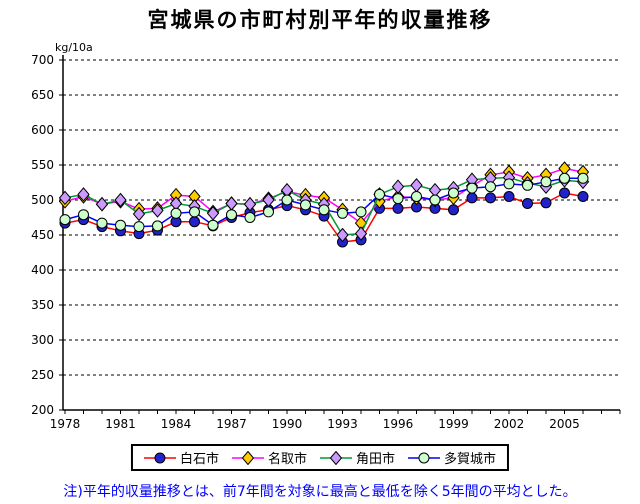  What do you see at coordinates (490, 187) in the screenshot?
I see `data-point-多賀城市-2001` at bounding box center [490, 187].